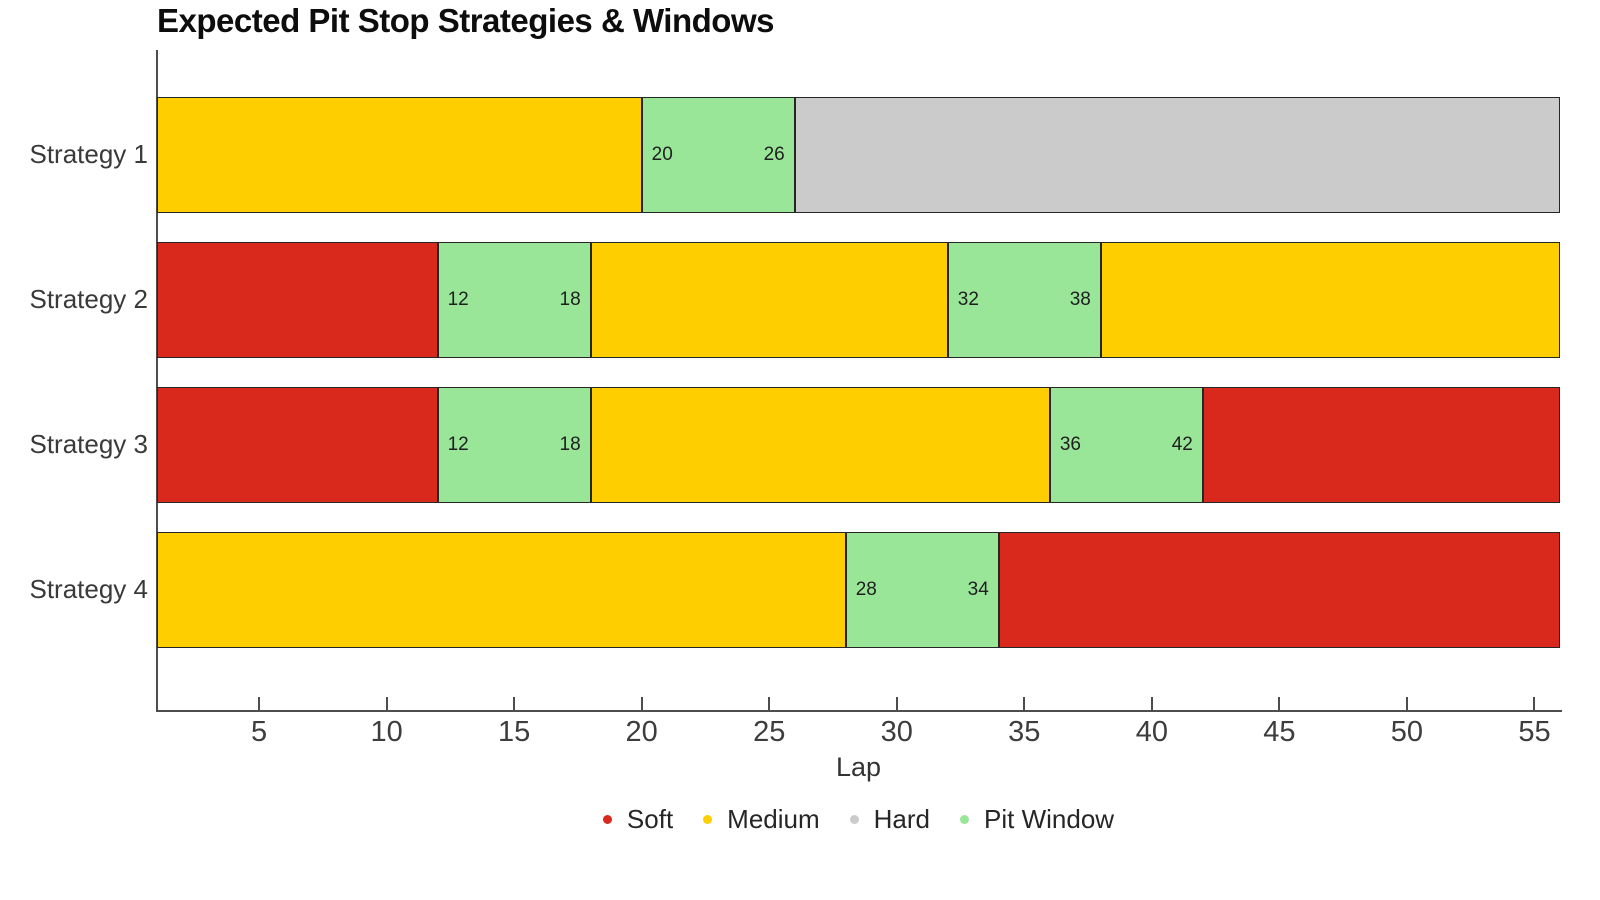  What do you see at coordinates (1080, 299) in the screenshot?
I see `pit-window-end-lap: 38` at bounding box center [1080, 299].